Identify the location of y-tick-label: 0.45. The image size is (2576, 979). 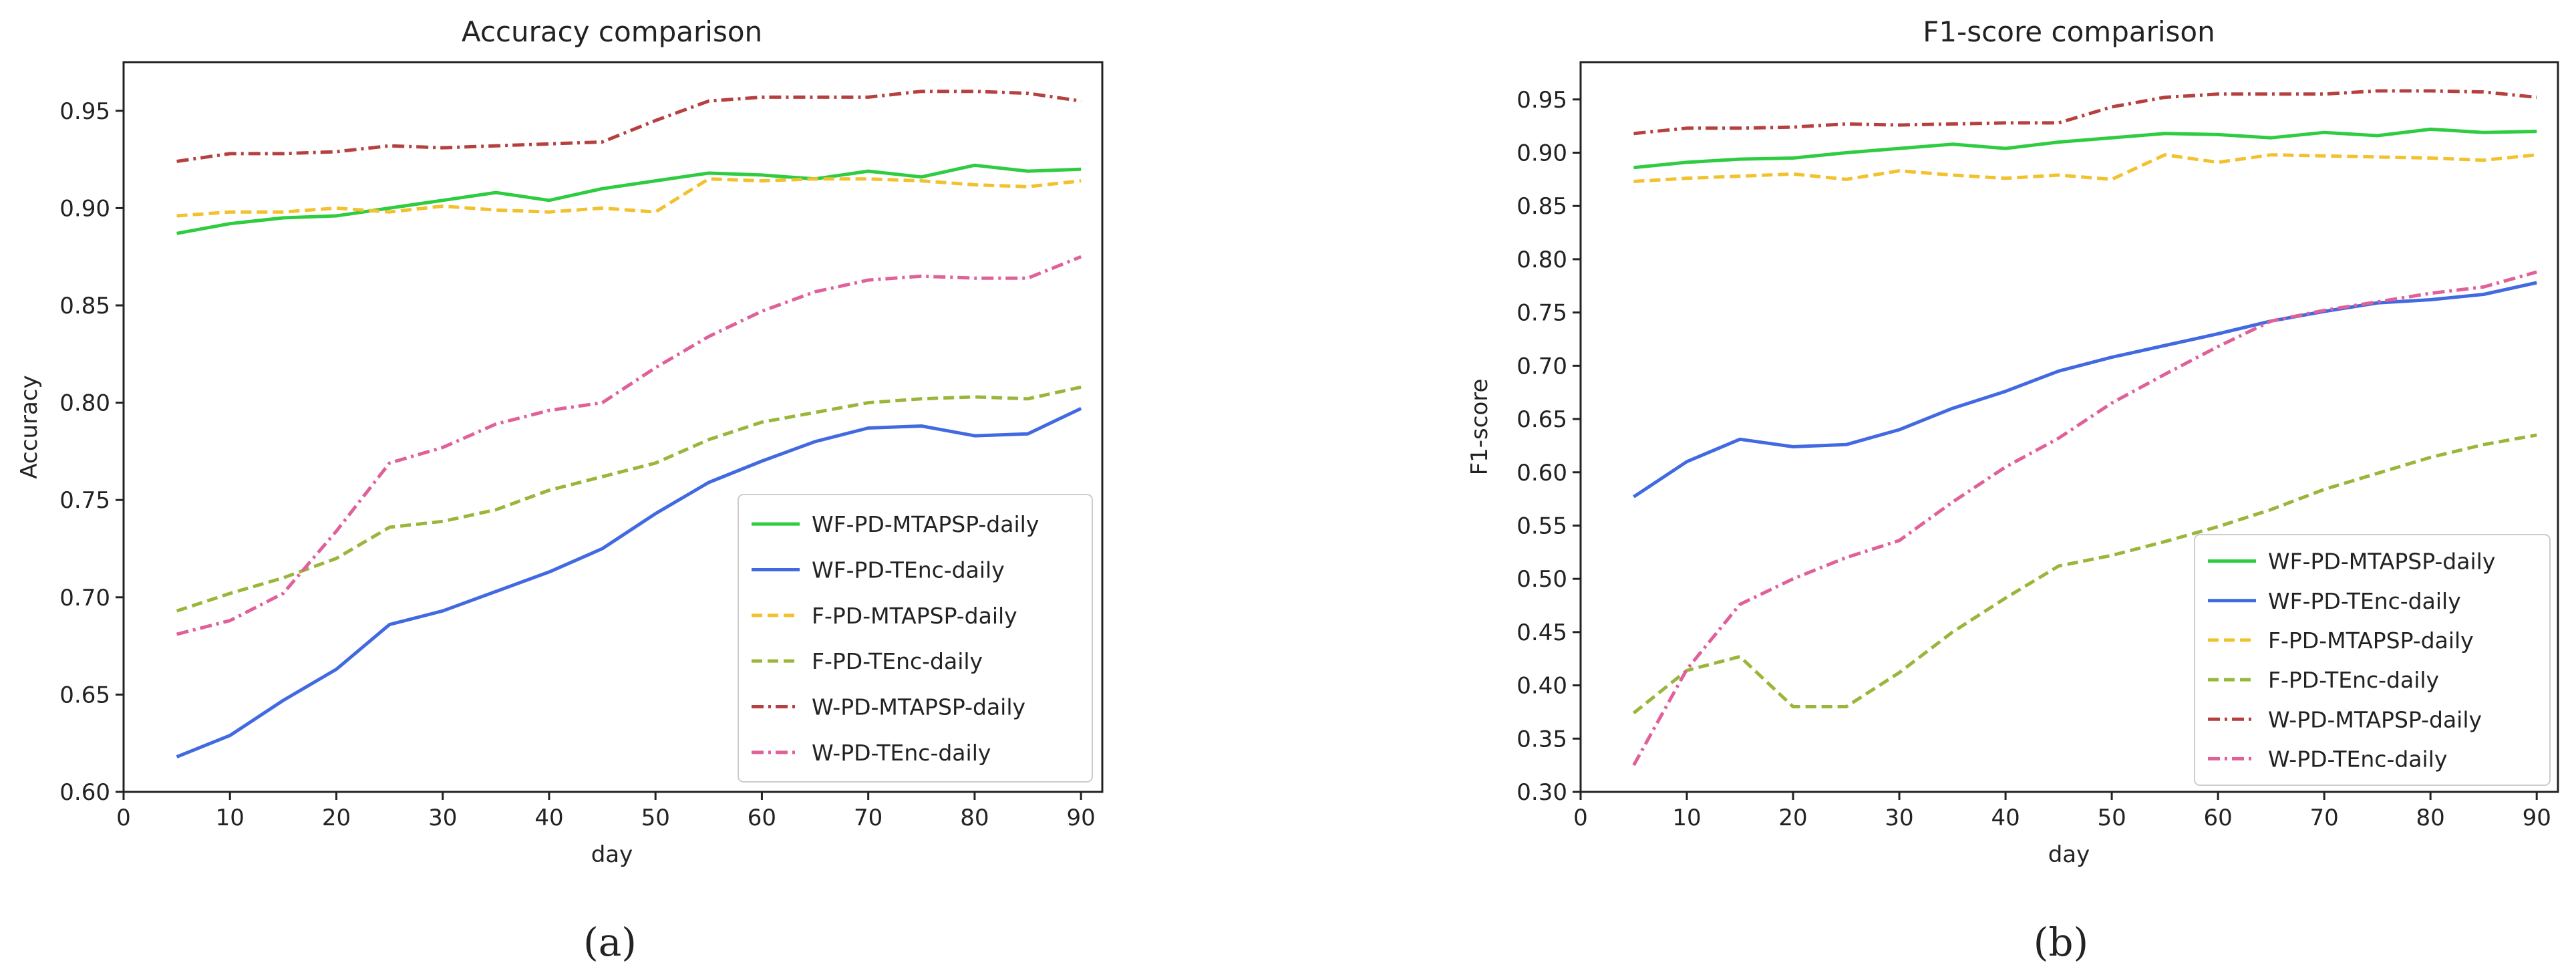
(1541, 632).